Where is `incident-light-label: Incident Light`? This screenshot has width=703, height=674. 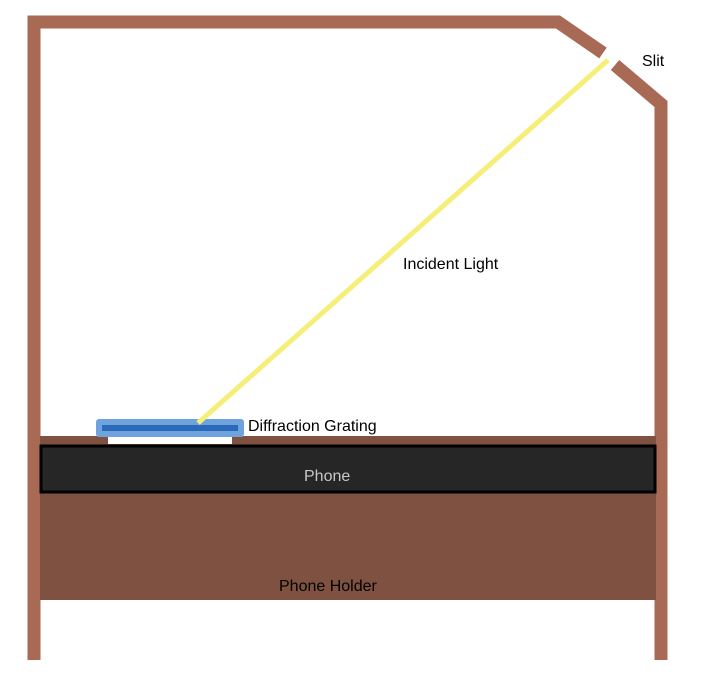
incident-light-label: Incident Light is located at coordinates (451, 264).